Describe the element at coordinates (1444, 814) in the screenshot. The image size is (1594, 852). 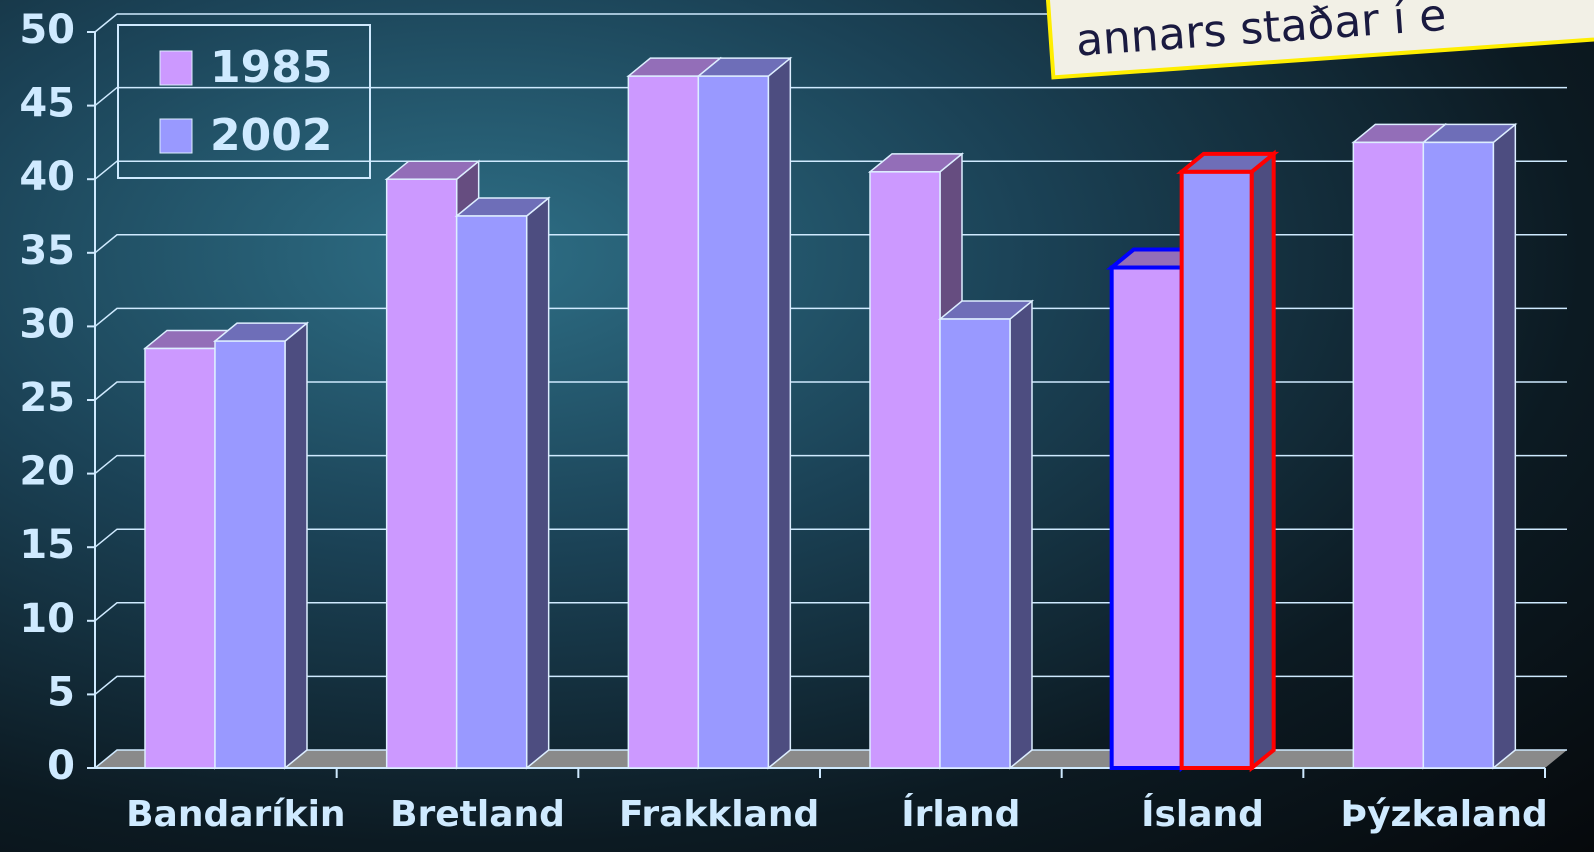
I see `x-tick-label: Þýzkaland` at that location.